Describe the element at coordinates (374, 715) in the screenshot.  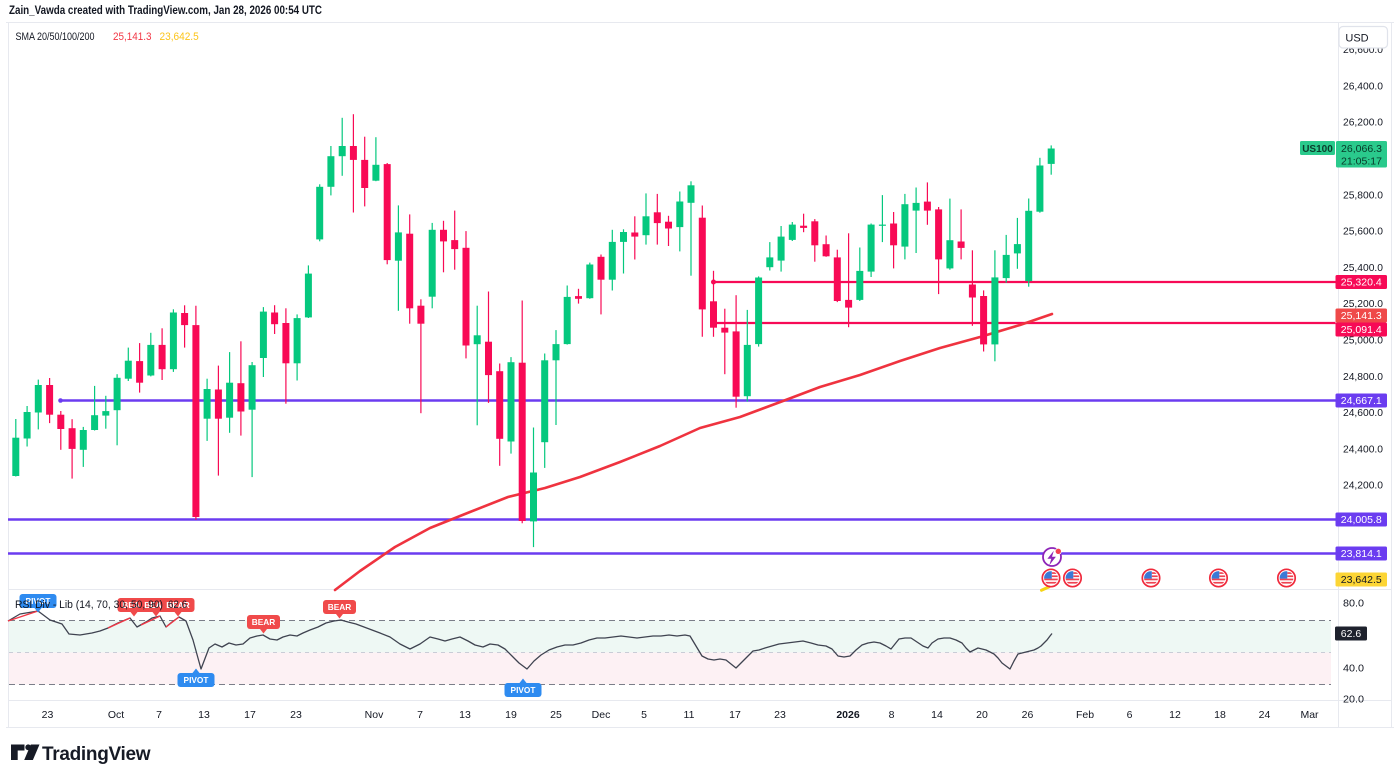
I see `svg-text: Nov` at that location.